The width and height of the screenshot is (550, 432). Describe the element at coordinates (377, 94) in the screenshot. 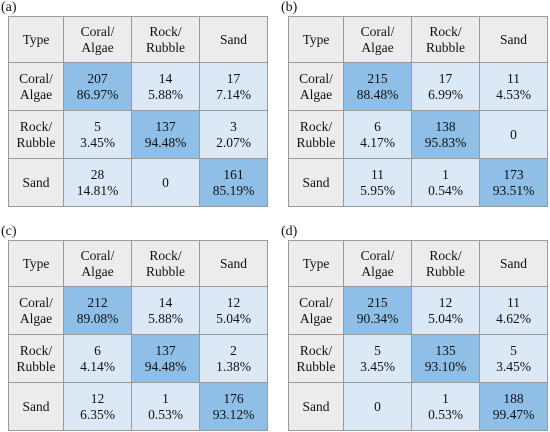

I see `cell-percent: 88.48%` at that location.